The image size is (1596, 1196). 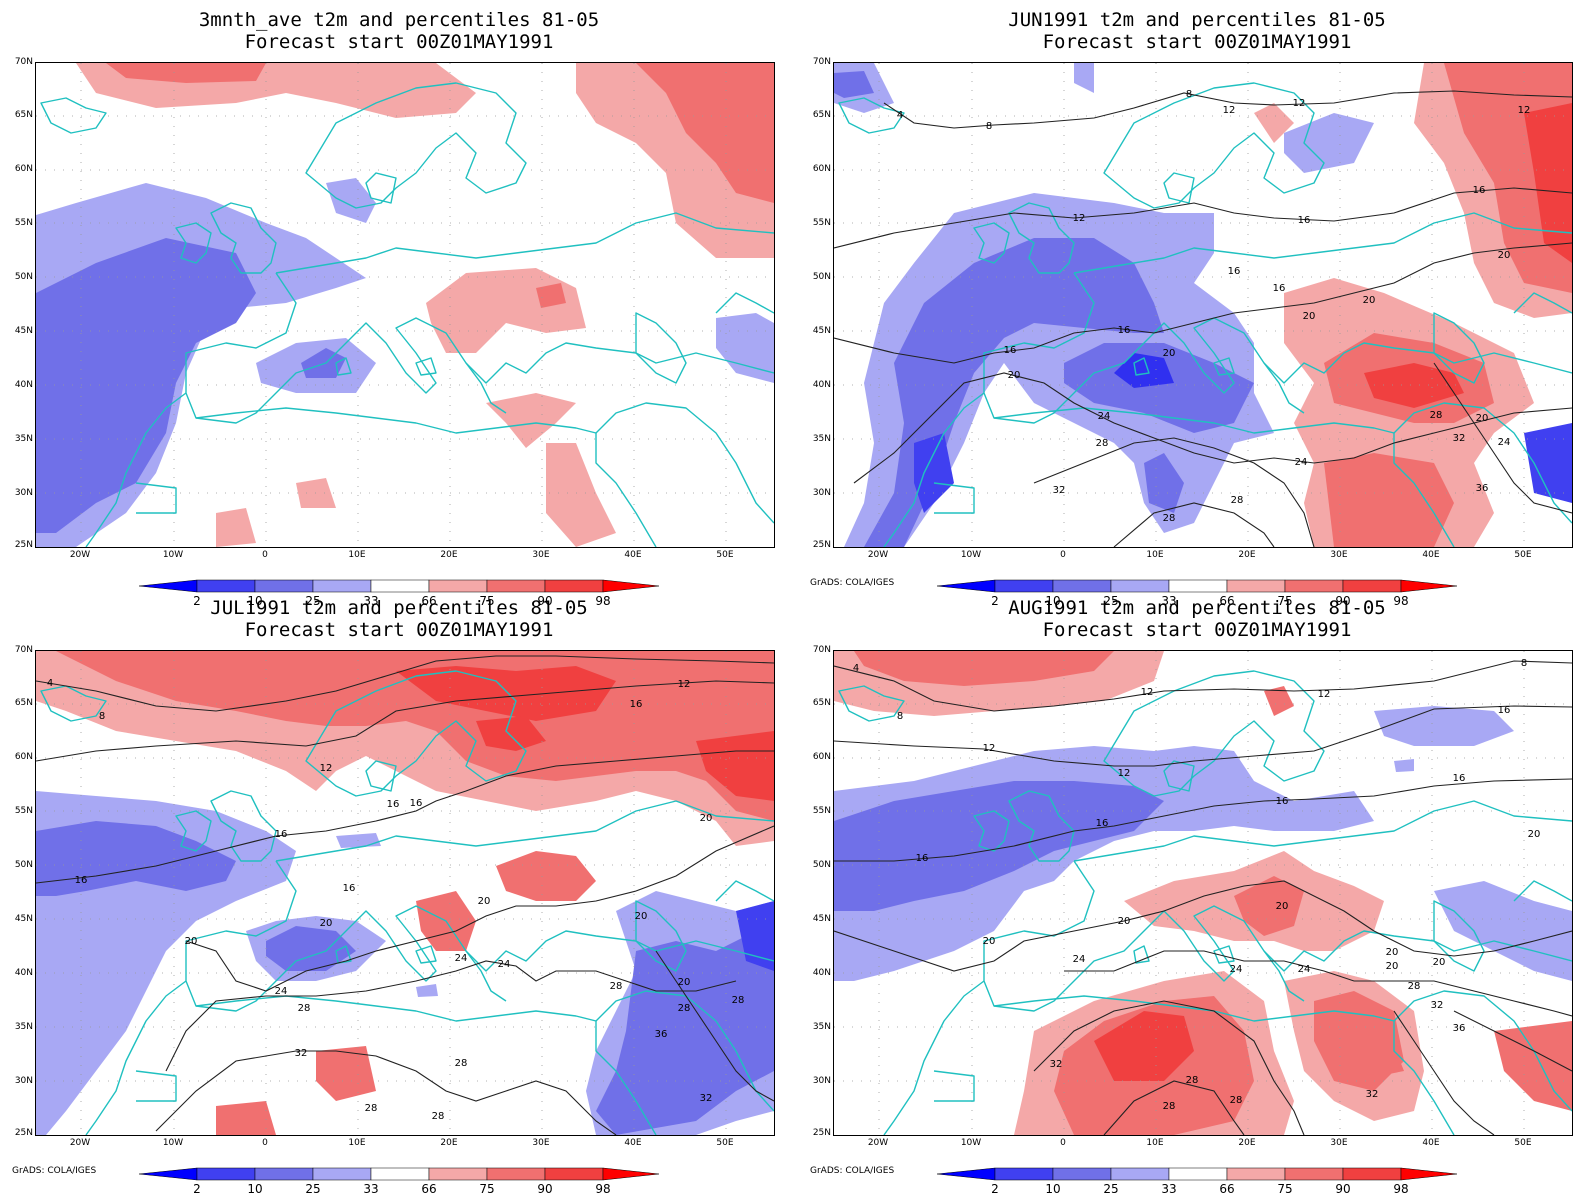 I want to click on panel-subtitle: Forecast start 00Z01MAY1991, so click(x=399, y=42).